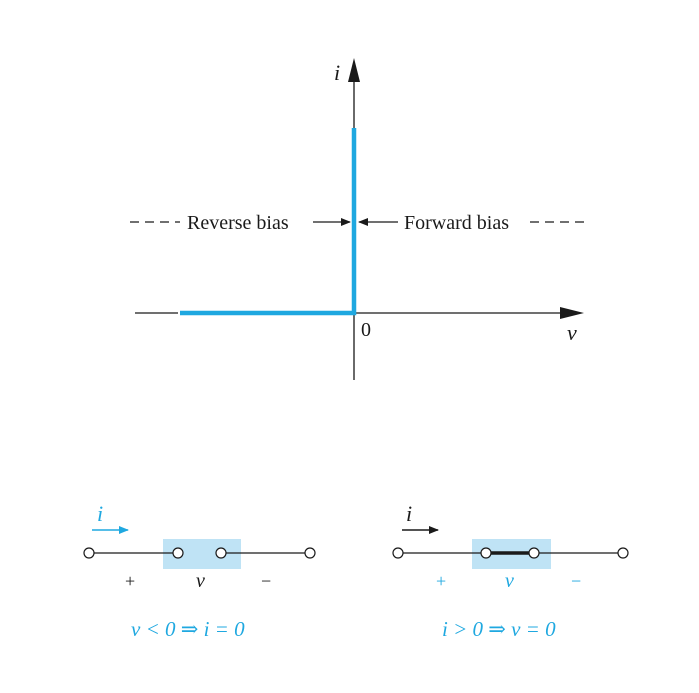 Image resolution: width=699 pixels, height=693 pixels. I want to click on y-axis-label: i, so click(337, 72).